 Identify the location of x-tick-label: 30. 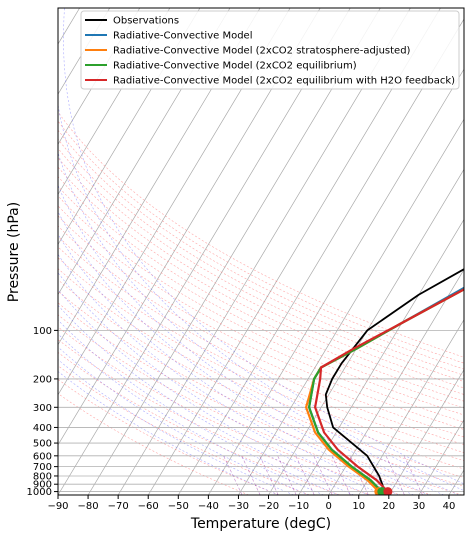
(419, 506).